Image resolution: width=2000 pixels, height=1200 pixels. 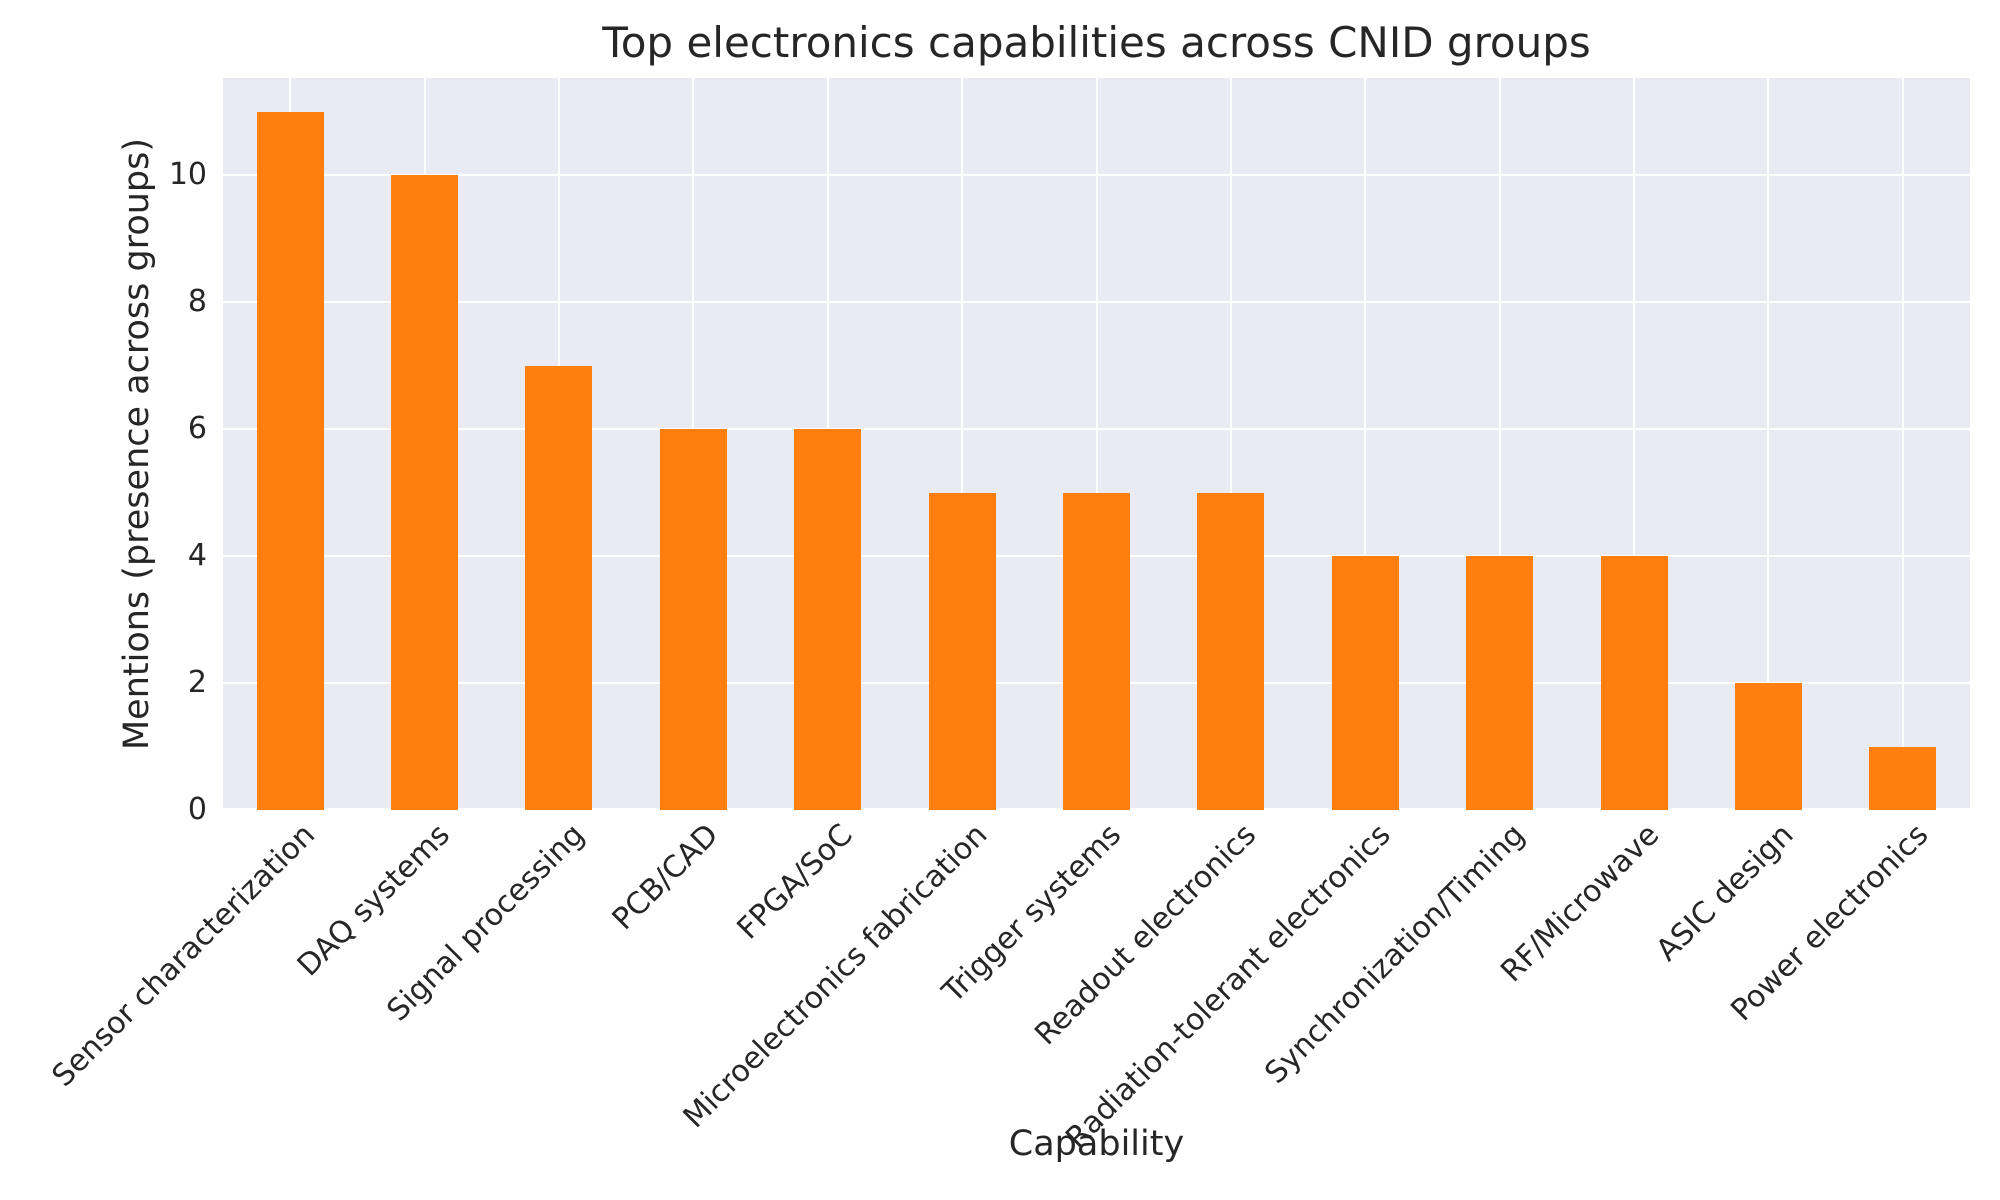 What do you see at coordinates (1145, 935) in the screenshot?
I see `x-tick-label: Readout electronics` at bounding box center [1145, 935].